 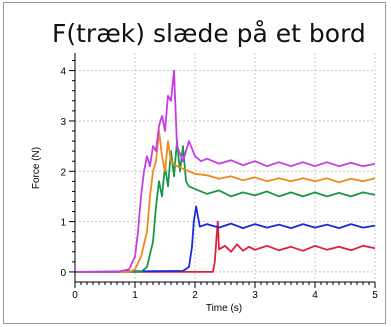 What do you see at coordinates (315, 295) in the screenshot?
I see `x-tick-label: 4` at bounding box center [315, 295].